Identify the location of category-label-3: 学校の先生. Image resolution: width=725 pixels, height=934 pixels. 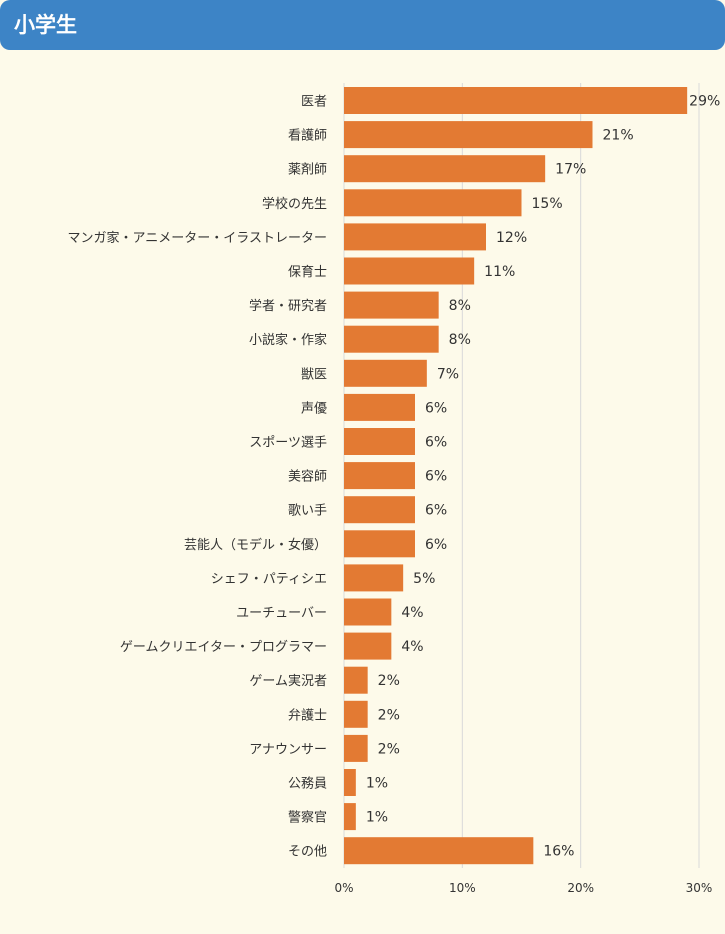
(294, 204).